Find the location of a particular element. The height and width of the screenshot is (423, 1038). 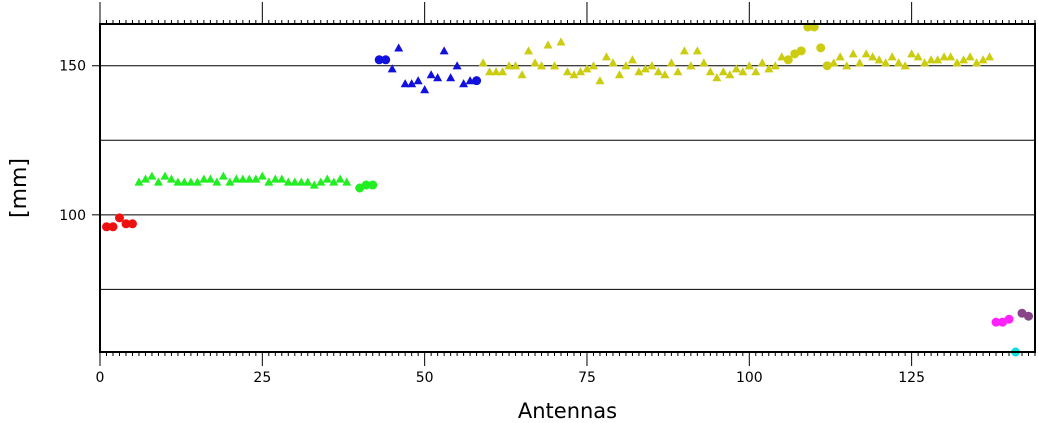

y-tick-labels: 100 150 is located at coordinates (72, 141).